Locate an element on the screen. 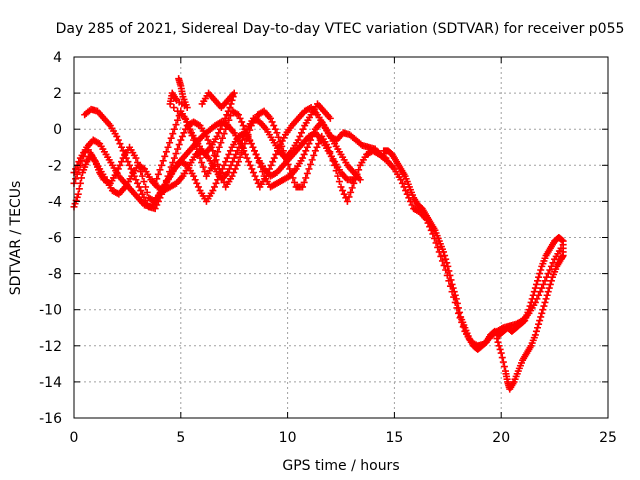 The width and height of the screenshot is (640, 480). x-tick-label: 25 is located at coordinates (608, 438).